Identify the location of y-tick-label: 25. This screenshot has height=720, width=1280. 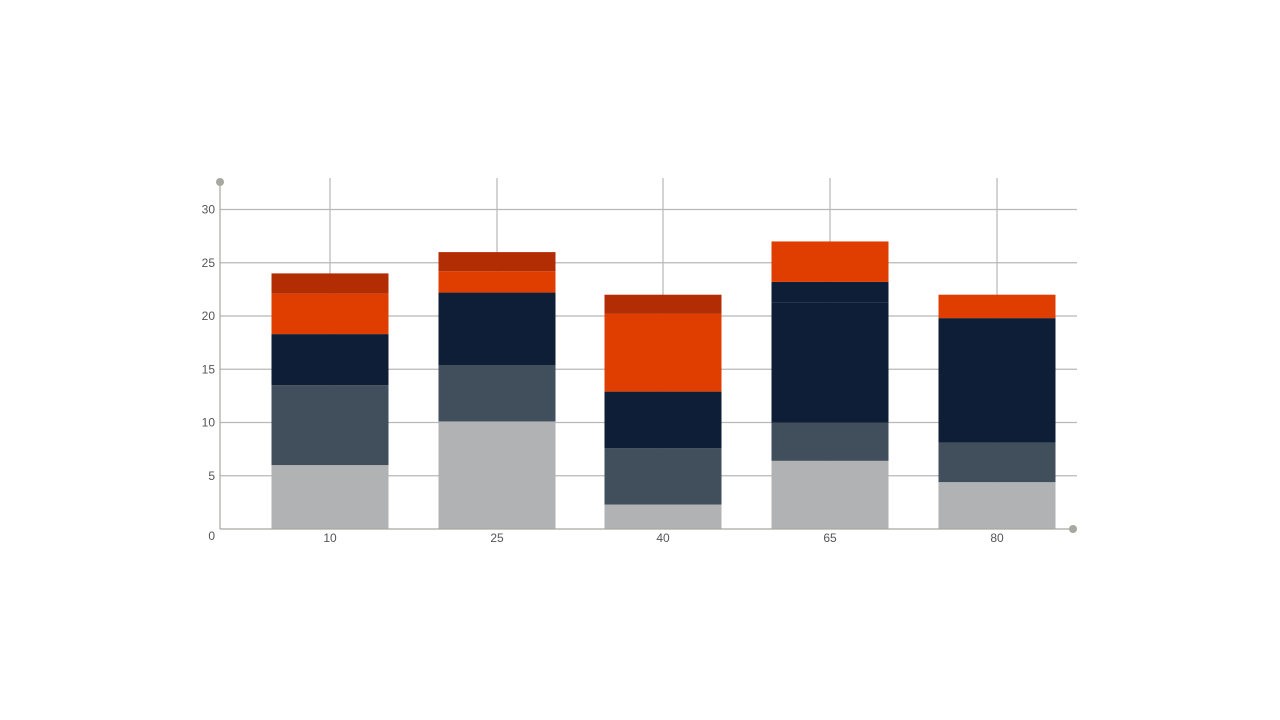
(209, 263).